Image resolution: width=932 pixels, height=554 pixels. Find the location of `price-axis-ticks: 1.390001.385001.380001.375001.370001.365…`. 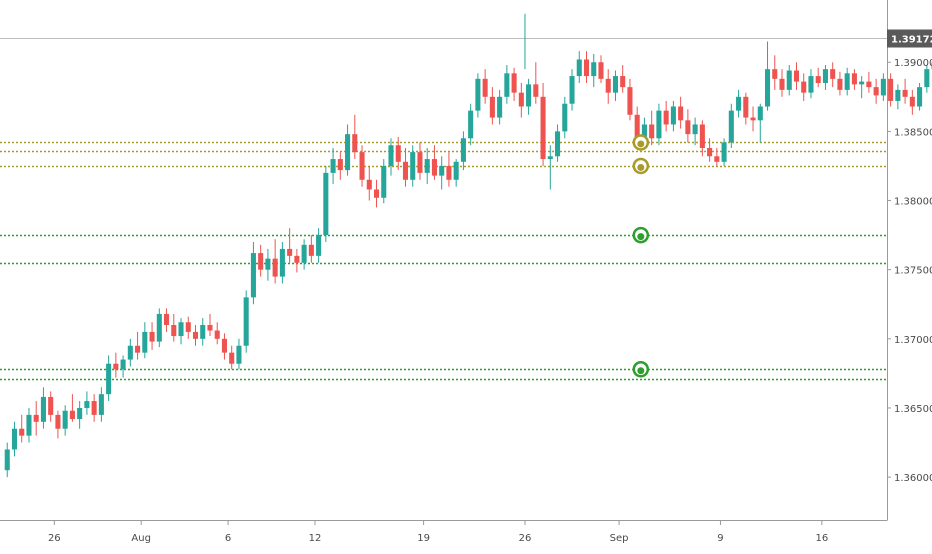

price-axis-ticks: 1.390001.385001.380001.375001.370001.365… is located at coordinates (909, 271).